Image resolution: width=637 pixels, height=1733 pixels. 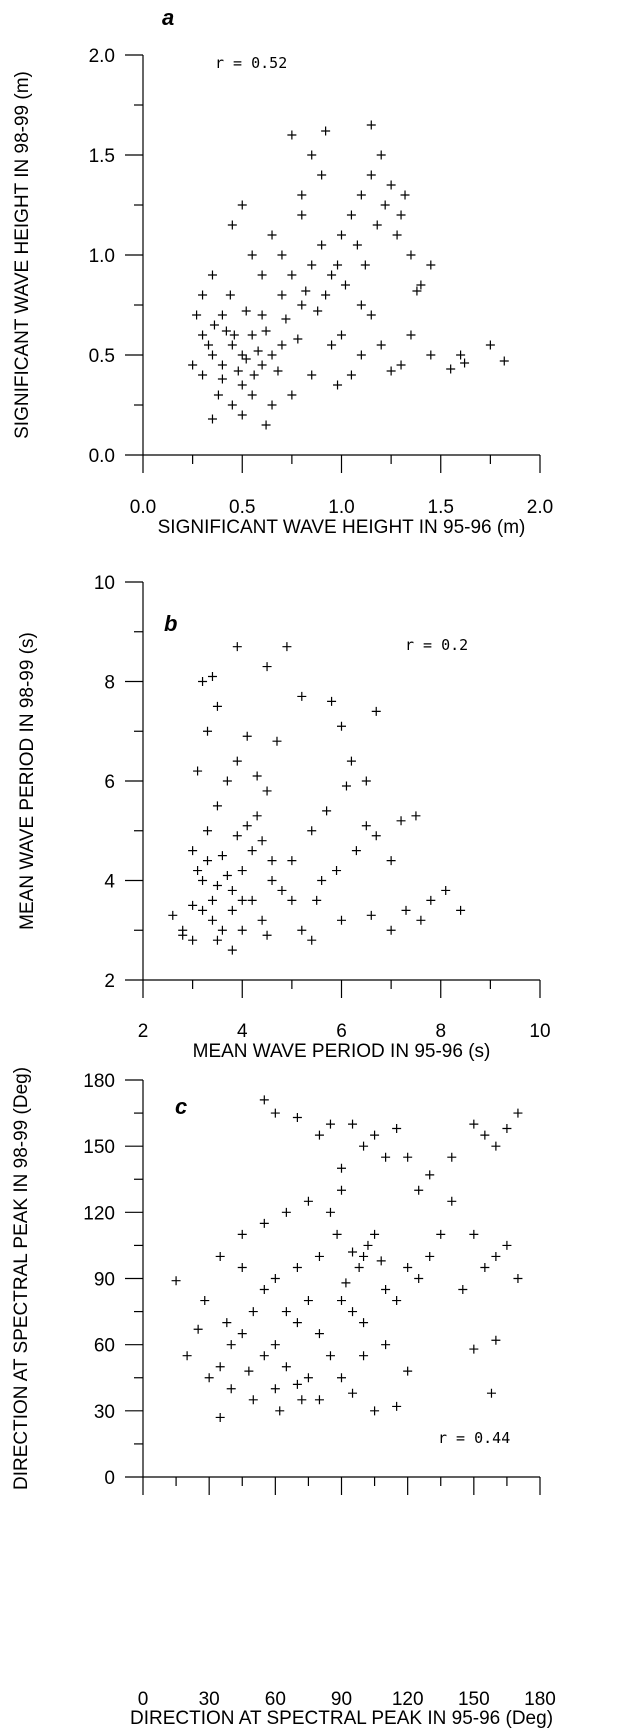 What do you see at coordinates (341, 507) in the screenshot?
I see `x-tick-label: 1.0` at bounding box center [341, 507].